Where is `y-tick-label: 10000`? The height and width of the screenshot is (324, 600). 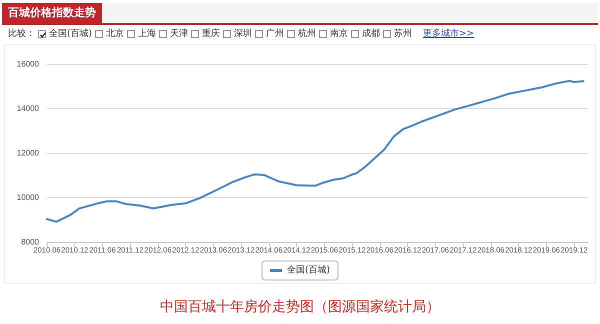
y-tick-label: 10000 is located at coordinates (28, 197).